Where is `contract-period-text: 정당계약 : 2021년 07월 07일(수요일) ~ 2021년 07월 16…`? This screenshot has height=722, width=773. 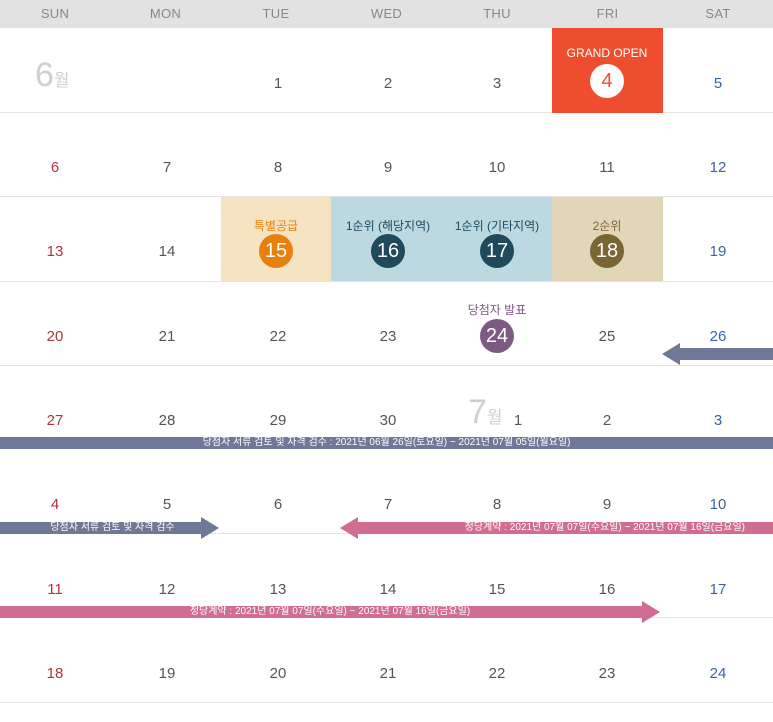 contract-period-text: 정당계약 : 2021년 07월 07일(수요일) ~ 2021년 07월 16… is located at coordinates (604, 527).